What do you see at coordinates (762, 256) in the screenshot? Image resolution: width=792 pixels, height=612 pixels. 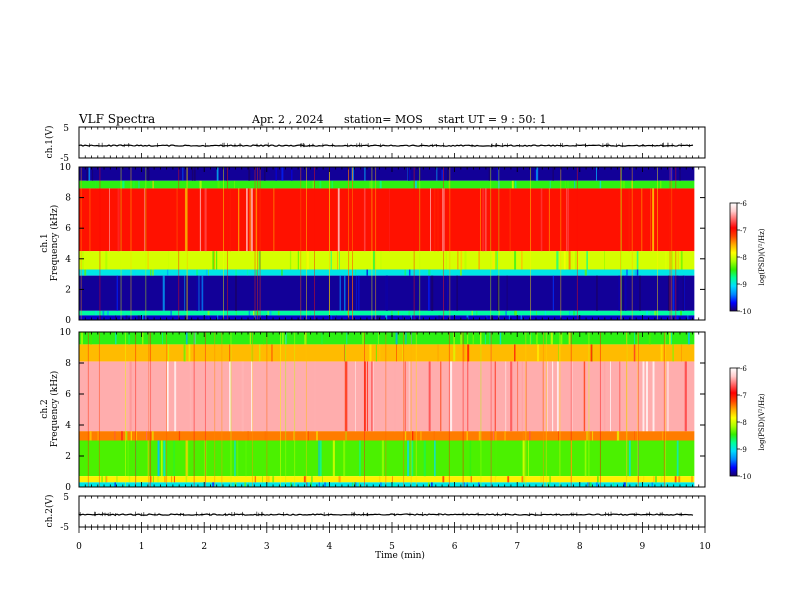 I see `ch1-colorbar-label: log(PSD)(V²/Hz)` at bounding box center [762, 256].